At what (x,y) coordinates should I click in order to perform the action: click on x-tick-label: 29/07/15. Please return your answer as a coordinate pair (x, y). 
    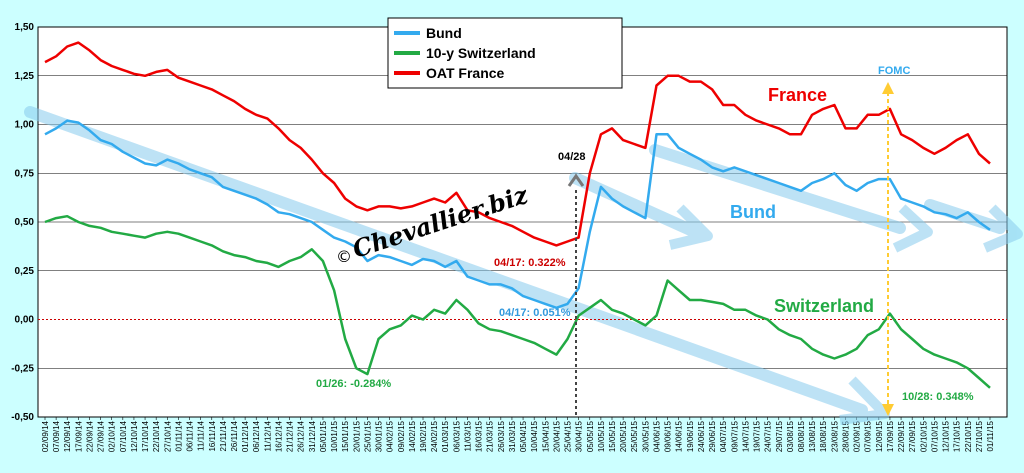
    Looking at the image, I should click on (779, 436).